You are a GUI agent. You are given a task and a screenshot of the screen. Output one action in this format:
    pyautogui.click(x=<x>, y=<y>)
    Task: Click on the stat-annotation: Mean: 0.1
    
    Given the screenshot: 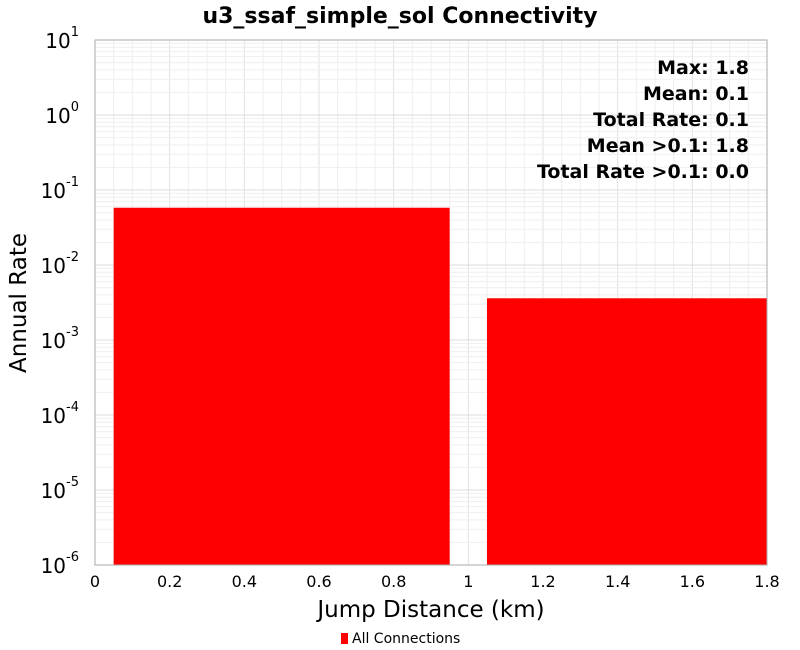 What is the action you would take?
    pyautogui.click(x=696, y=94)
    